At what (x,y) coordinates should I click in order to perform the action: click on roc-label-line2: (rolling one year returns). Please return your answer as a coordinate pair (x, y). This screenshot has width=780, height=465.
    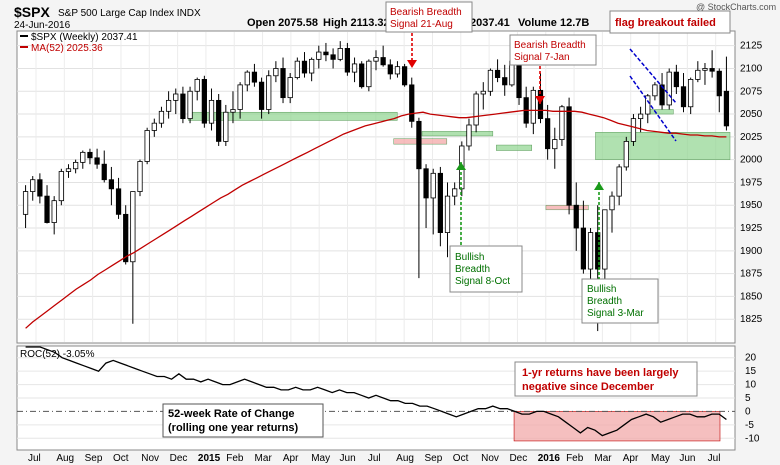
    Looking at the image, I should click on (233, 428).